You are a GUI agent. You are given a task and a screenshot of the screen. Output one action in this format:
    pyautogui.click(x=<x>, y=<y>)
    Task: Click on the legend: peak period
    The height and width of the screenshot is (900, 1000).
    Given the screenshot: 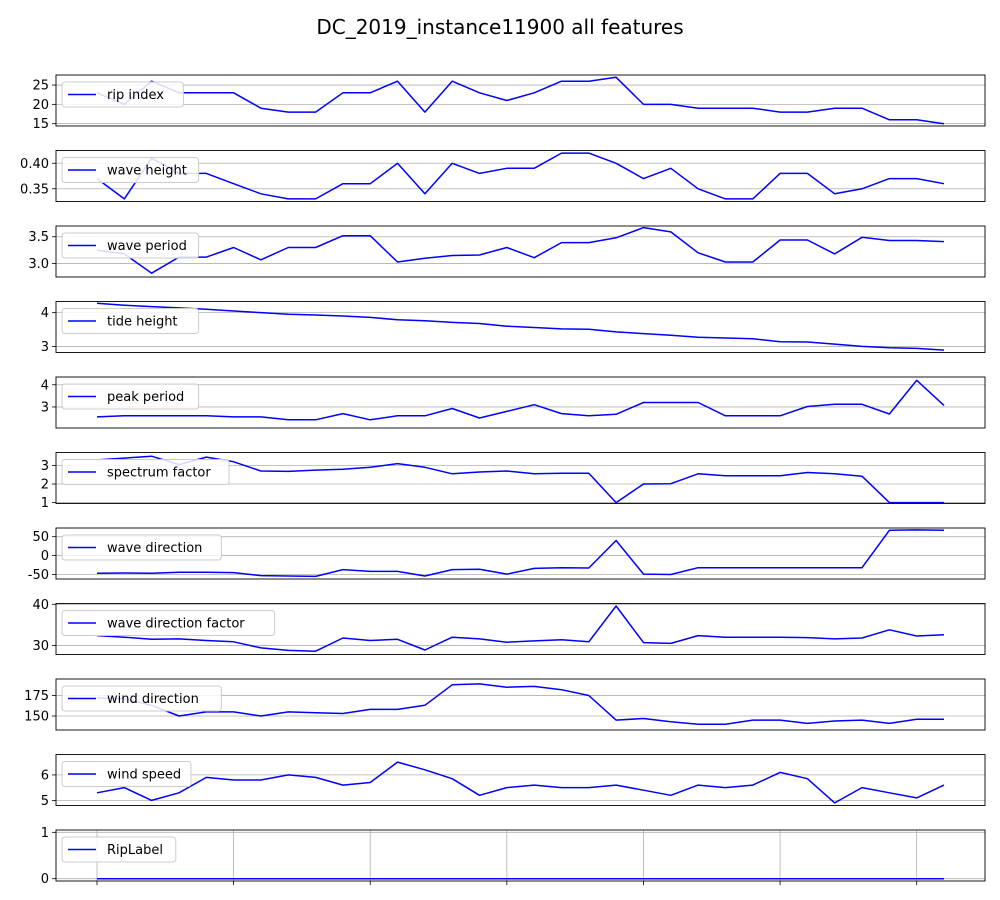 What is the action you would take?
    pyautogui.click(x=130, y=396)
    